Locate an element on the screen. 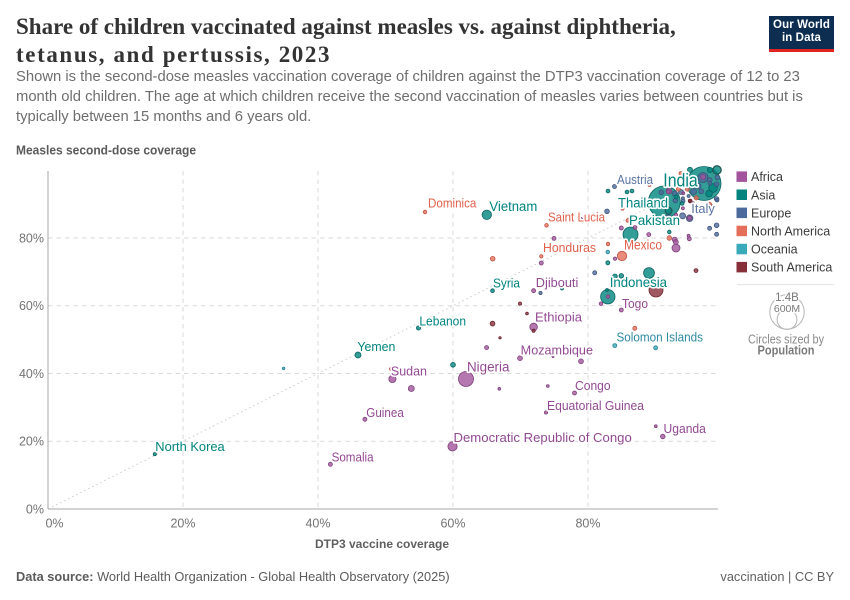 The width and height of the screenshot is (850, 600). svg-text: Oceania is located at coordinates (774, 250).